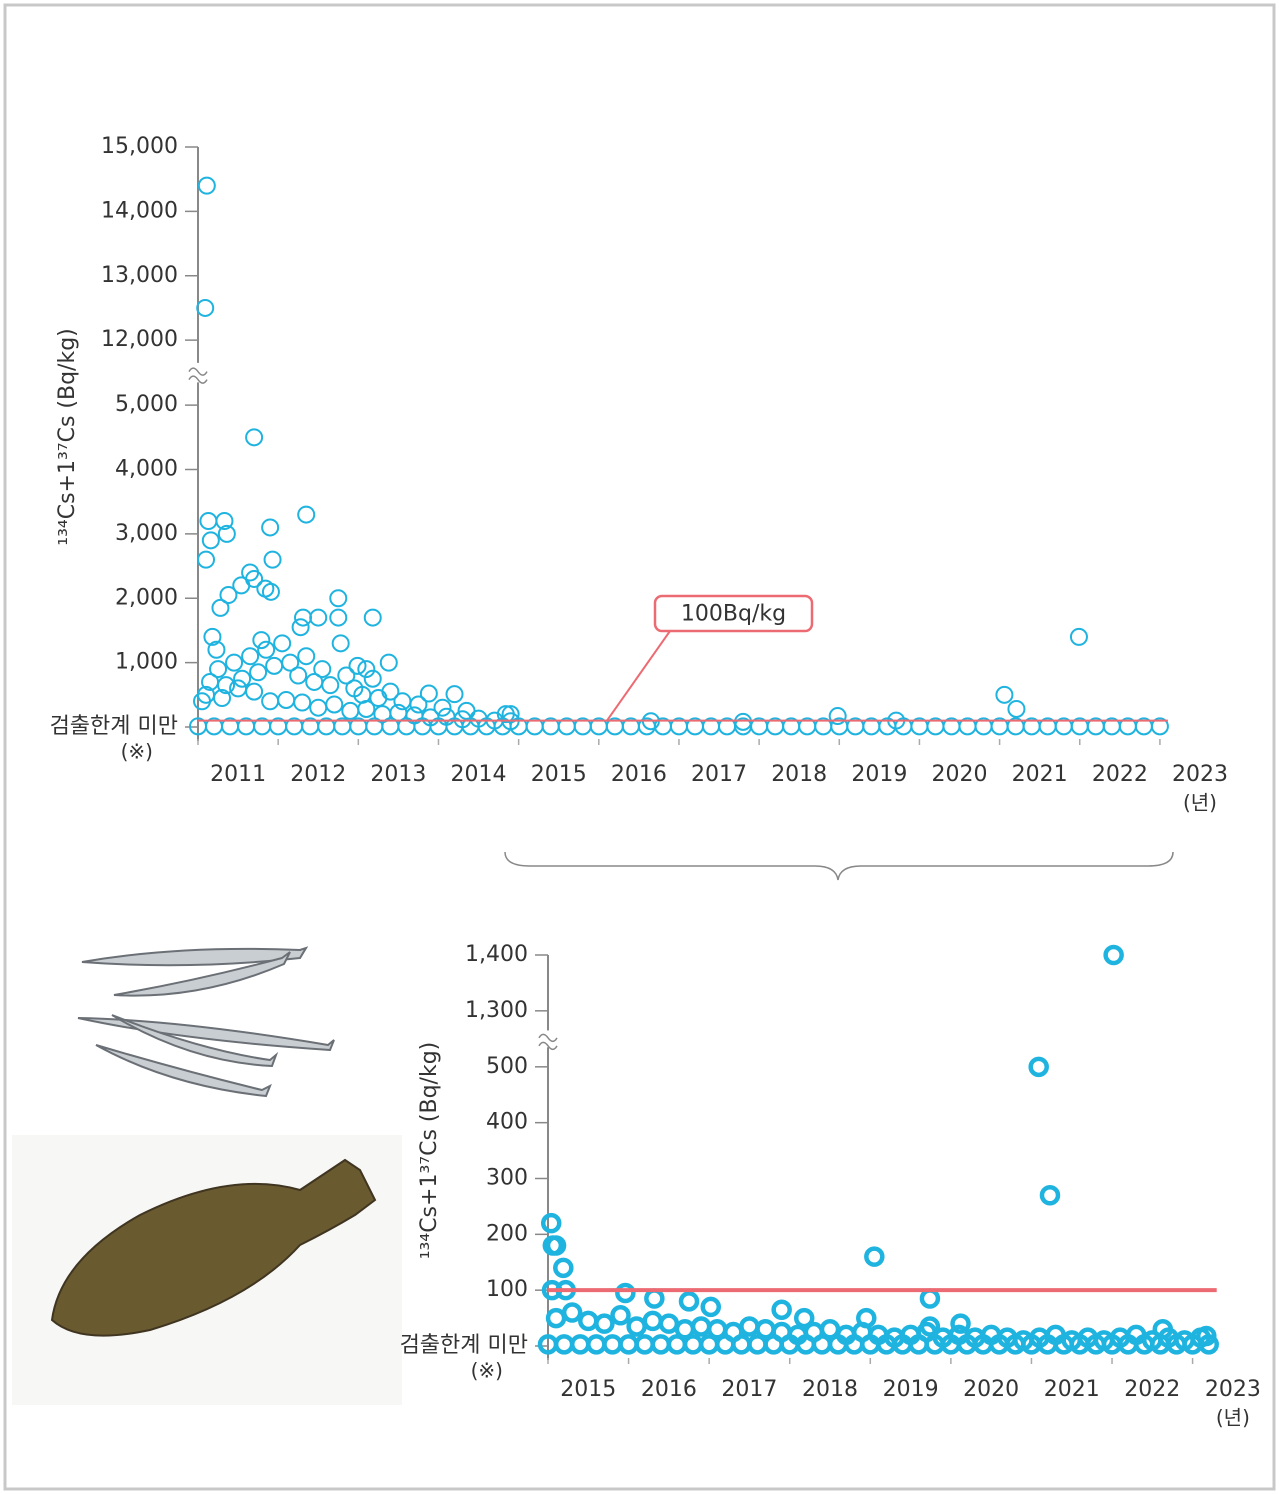  I want to click on annotation-box, so click(733, 613).